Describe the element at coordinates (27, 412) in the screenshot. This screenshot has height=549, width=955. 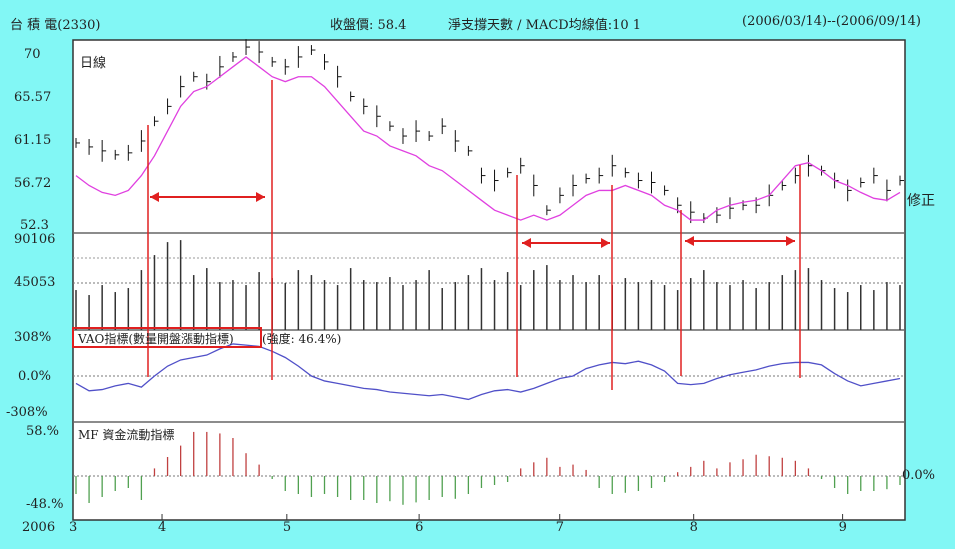
I see `ytick-vao-2: -308%` at that location.